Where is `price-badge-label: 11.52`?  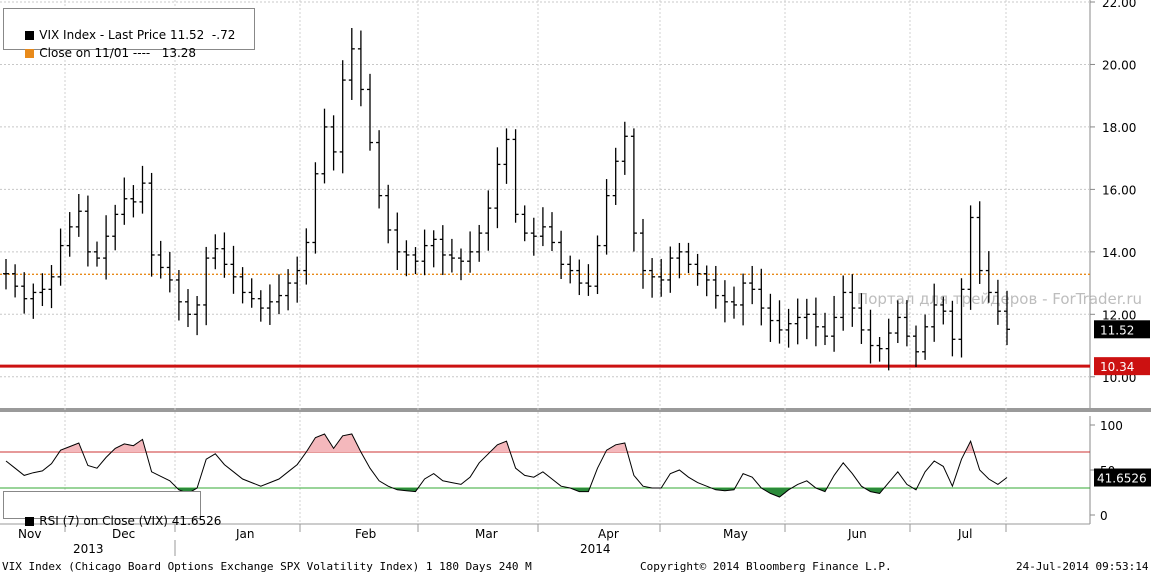
price-badge-label: 11.52 is located at coordinates (1117, 330).